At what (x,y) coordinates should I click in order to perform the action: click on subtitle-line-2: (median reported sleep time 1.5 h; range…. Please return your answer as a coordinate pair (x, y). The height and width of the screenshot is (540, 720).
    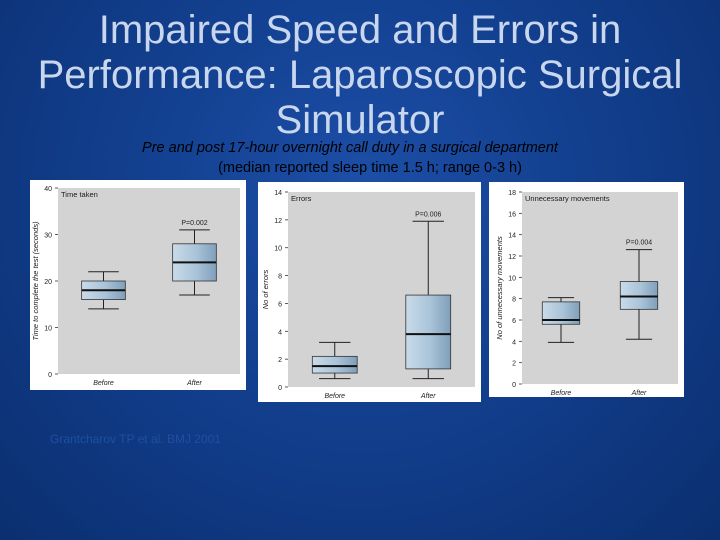
    Looking at the image, I should click on (360, 168).